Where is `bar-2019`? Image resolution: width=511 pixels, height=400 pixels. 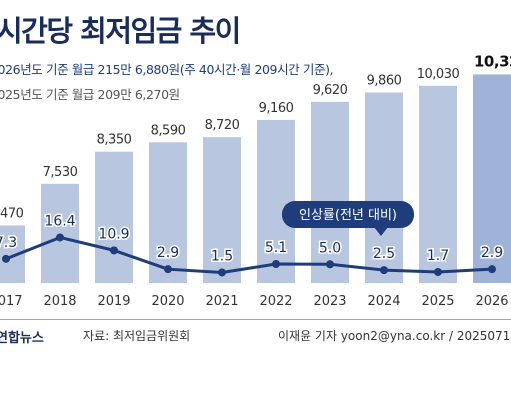
bar-2019 is located at coordinates (114, 217).